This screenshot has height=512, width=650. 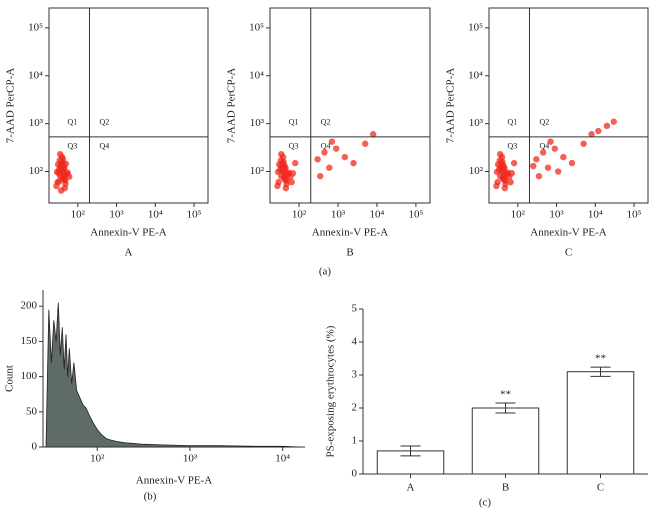 I want to click on panel-label: B, so click(x=349, y=253).